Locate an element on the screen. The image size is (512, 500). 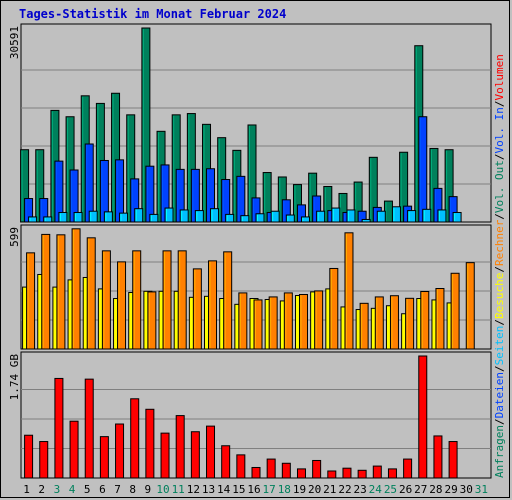
x-tick-day-13: 13 is located at coordinates (208, 489).